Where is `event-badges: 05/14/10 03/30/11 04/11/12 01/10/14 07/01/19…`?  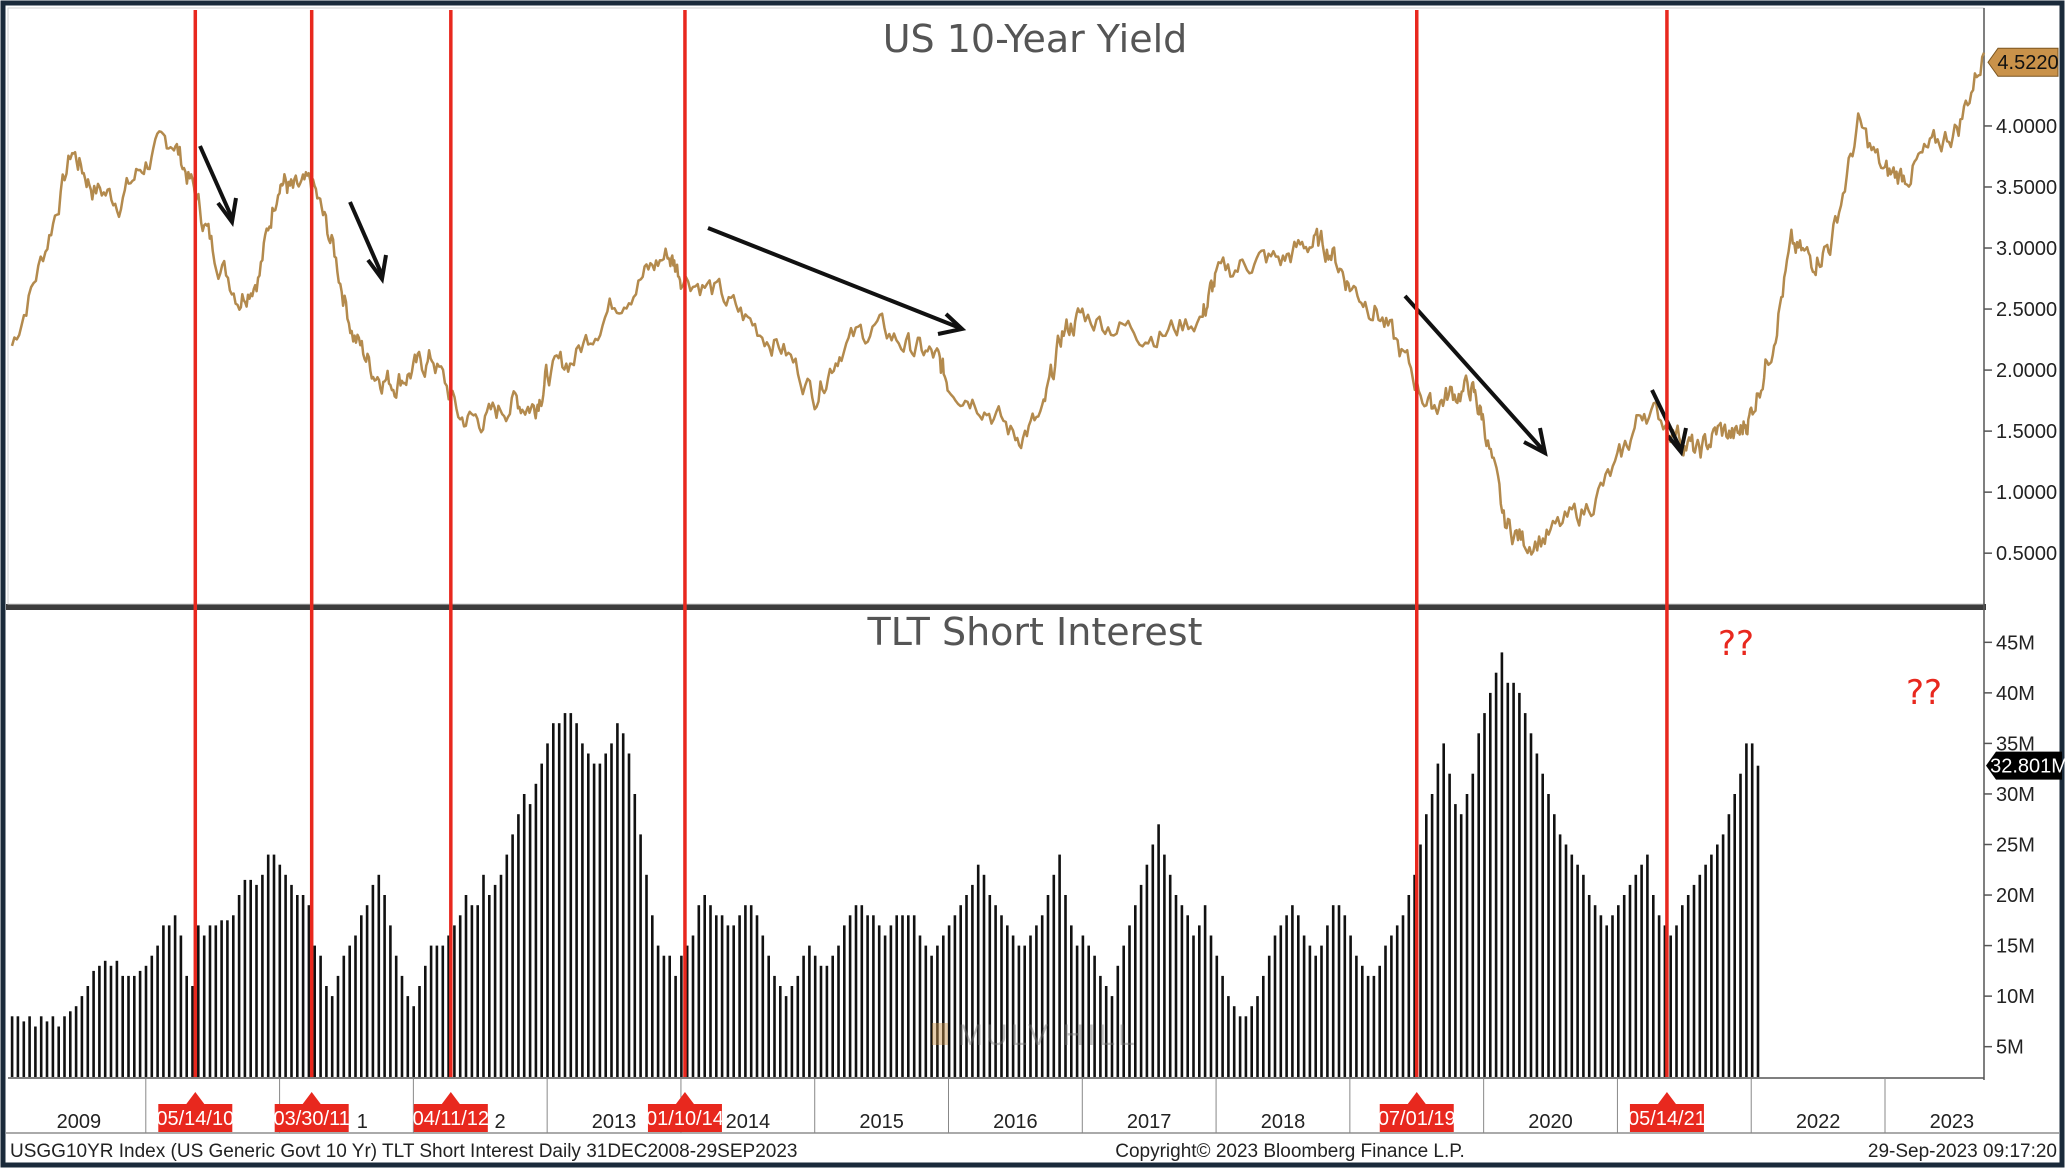 event-badges: 05/14/10 03/30/11 04/11/12 01/10/14 07/01/19… is located at coordinates (931, 1112).